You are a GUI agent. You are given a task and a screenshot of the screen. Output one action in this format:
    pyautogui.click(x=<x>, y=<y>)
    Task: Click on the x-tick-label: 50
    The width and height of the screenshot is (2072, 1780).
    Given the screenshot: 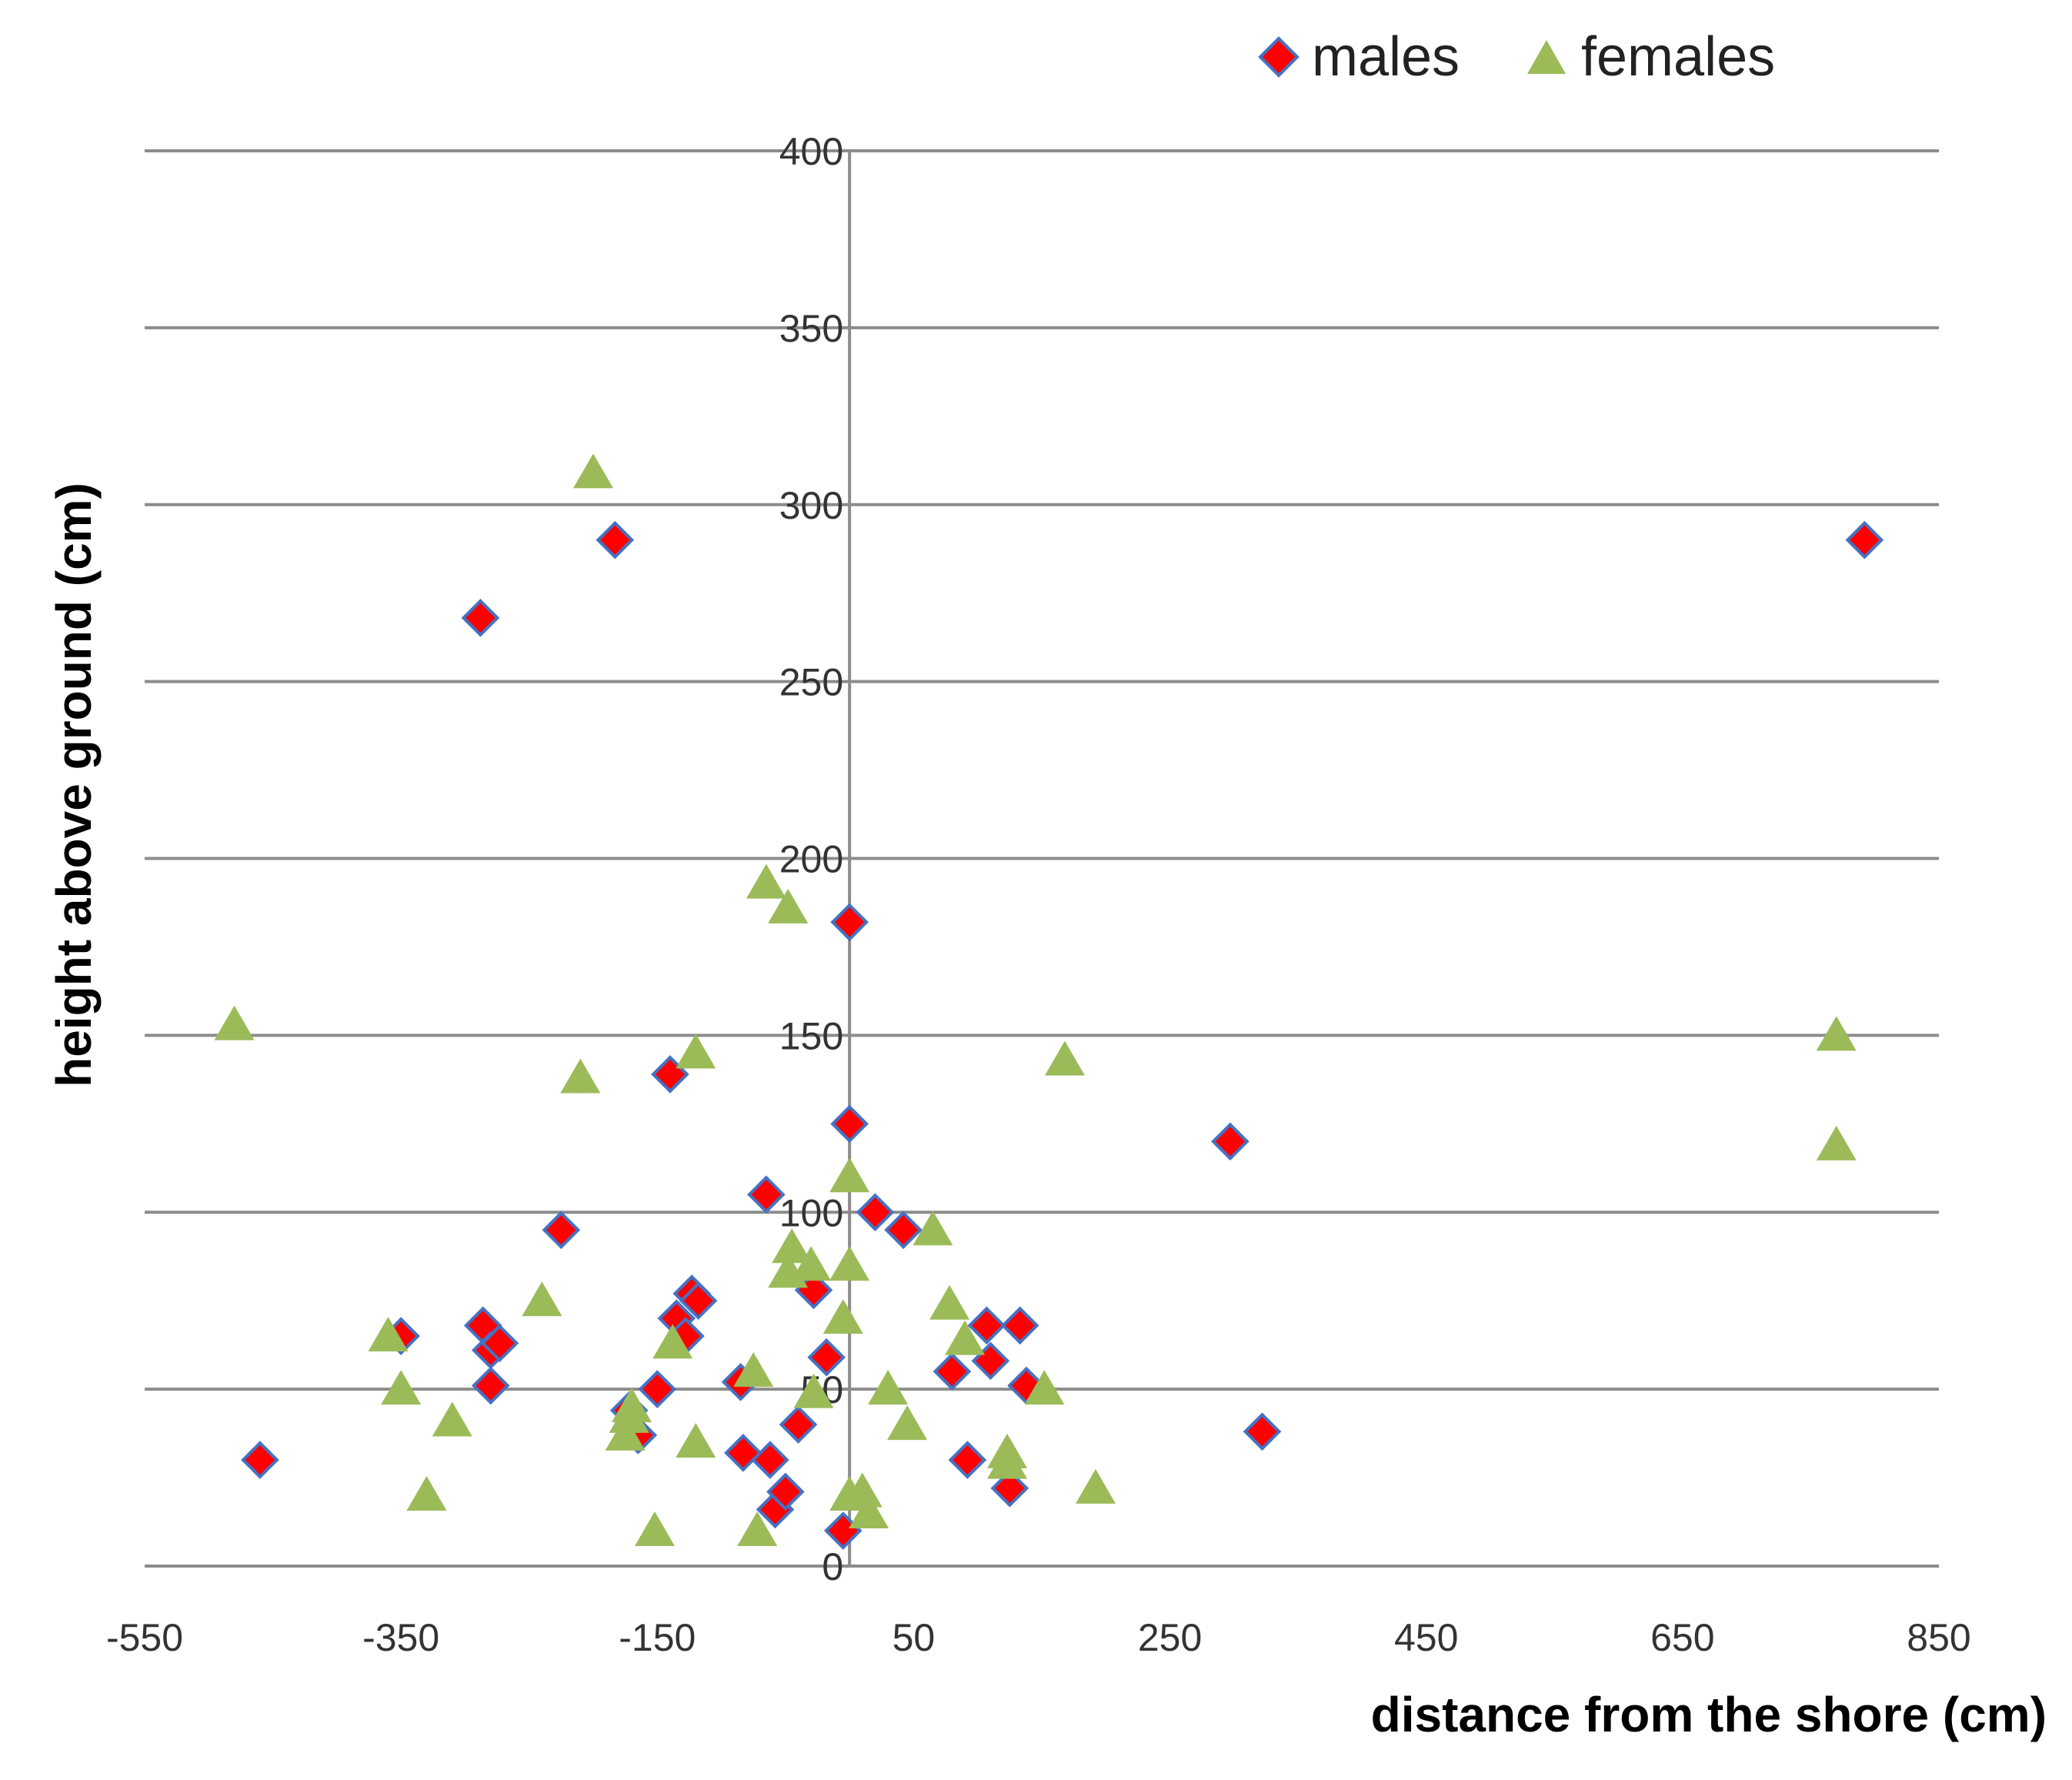 What is the action you would take?
    pyautogui.click(x=914, y=1638)
    